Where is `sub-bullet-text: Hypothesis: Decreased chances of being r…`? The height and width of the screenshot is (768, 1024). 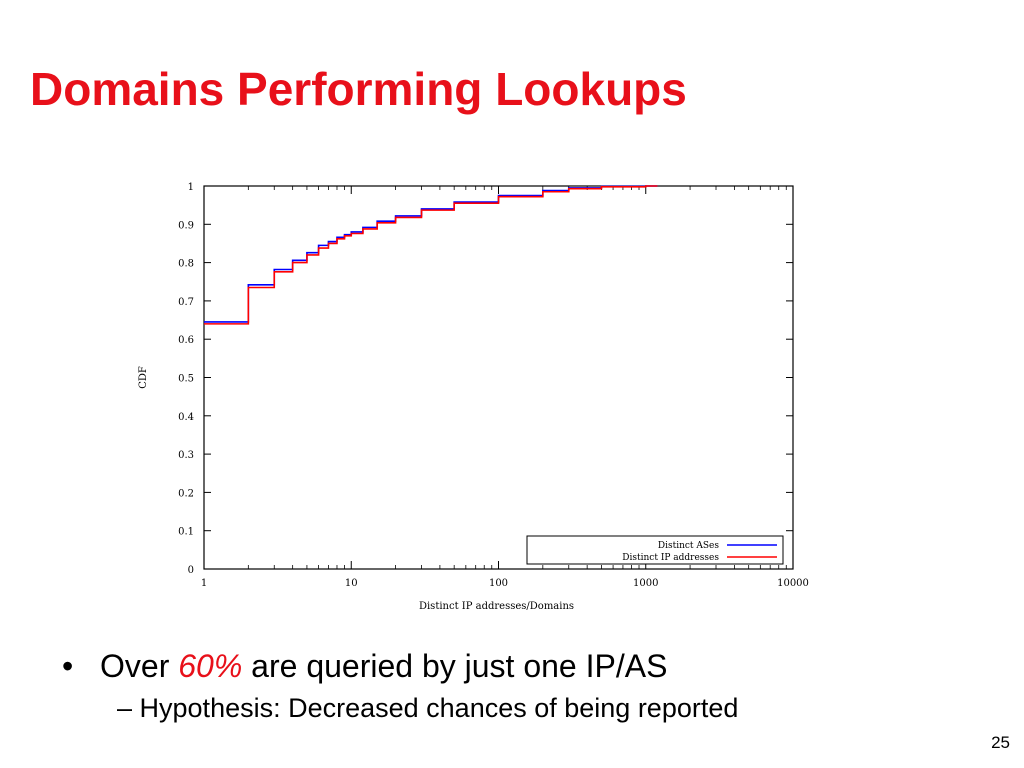 sub-bullet-text: Hypothesis: Decreased chances of being r… is located at coordinates (439, 708).